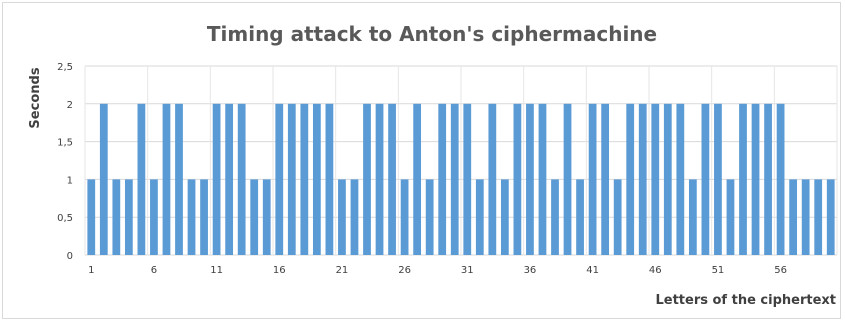 The width and height of the screenshot is (845, 323). I want to click on x-tick-label: 6, so click(154, 270).